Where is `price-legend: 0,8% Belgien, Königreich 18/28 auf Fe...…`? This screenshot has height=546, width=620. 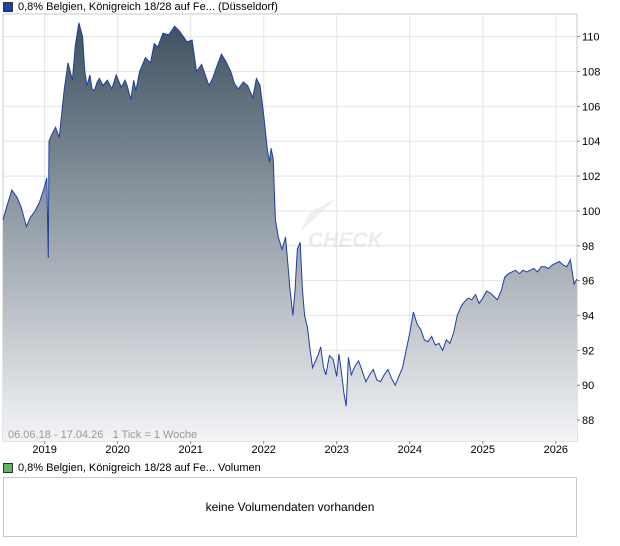
price-legend: 0,8% Belgien, Königreich 18/28 auf Fe...… is located at coordinates (140, 7).